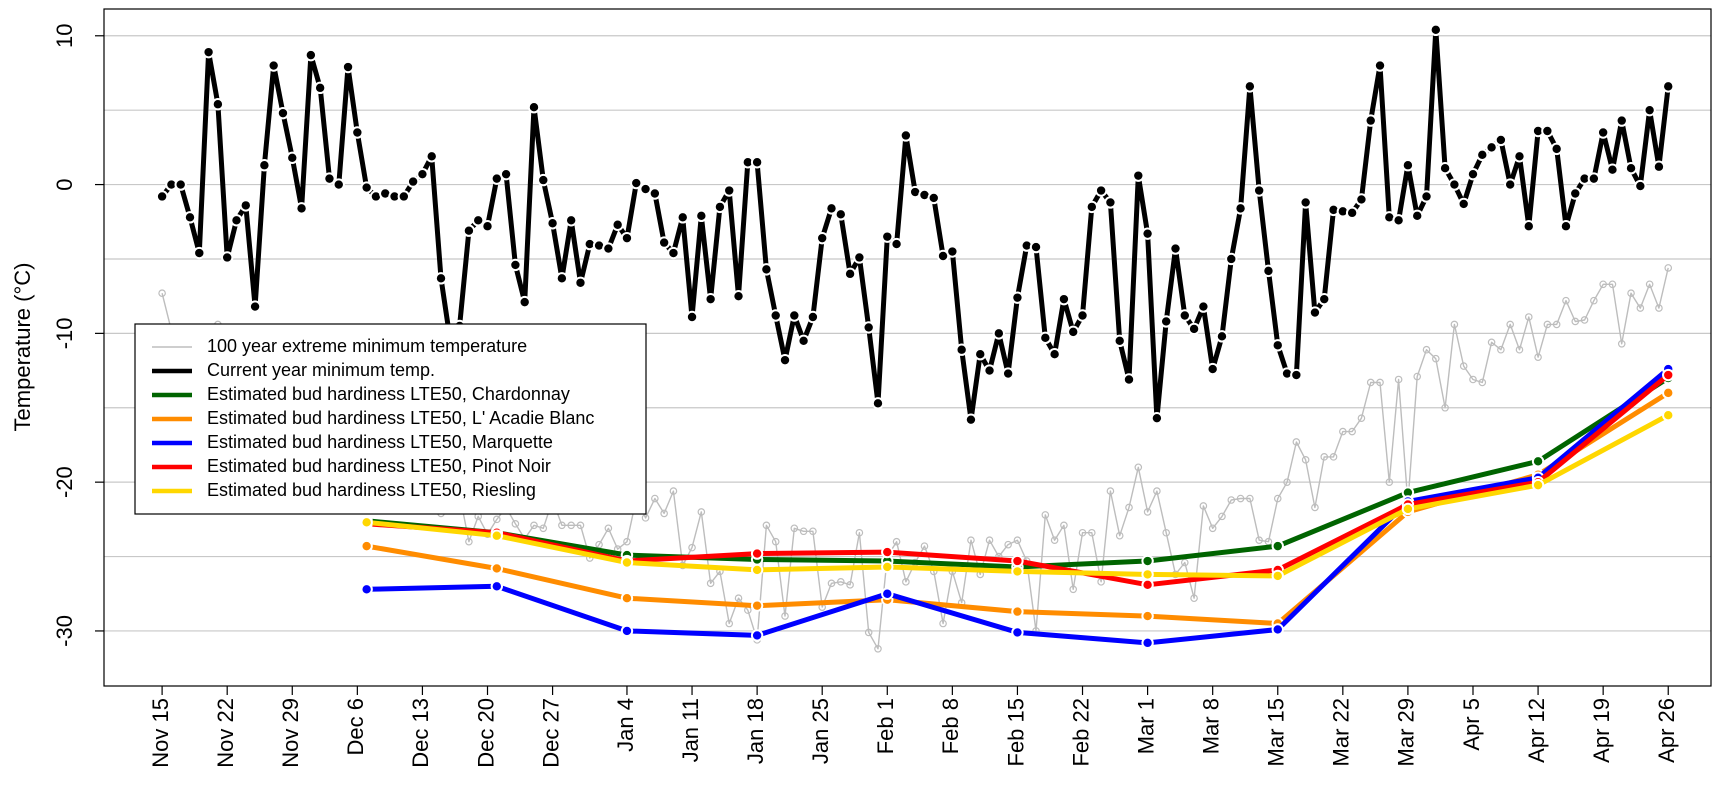  Describe the element at coordinates (950, 726) in the screenshot. I see `x-tick-label: Feb 8` at that location.